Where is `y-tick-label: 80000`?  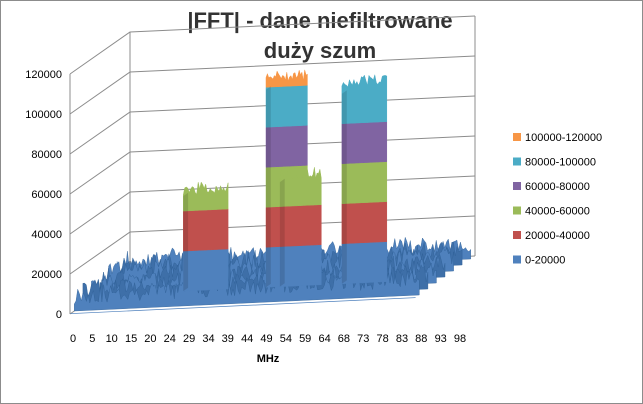
y-tick-label: 80000 is located at coordinates (46, 155).